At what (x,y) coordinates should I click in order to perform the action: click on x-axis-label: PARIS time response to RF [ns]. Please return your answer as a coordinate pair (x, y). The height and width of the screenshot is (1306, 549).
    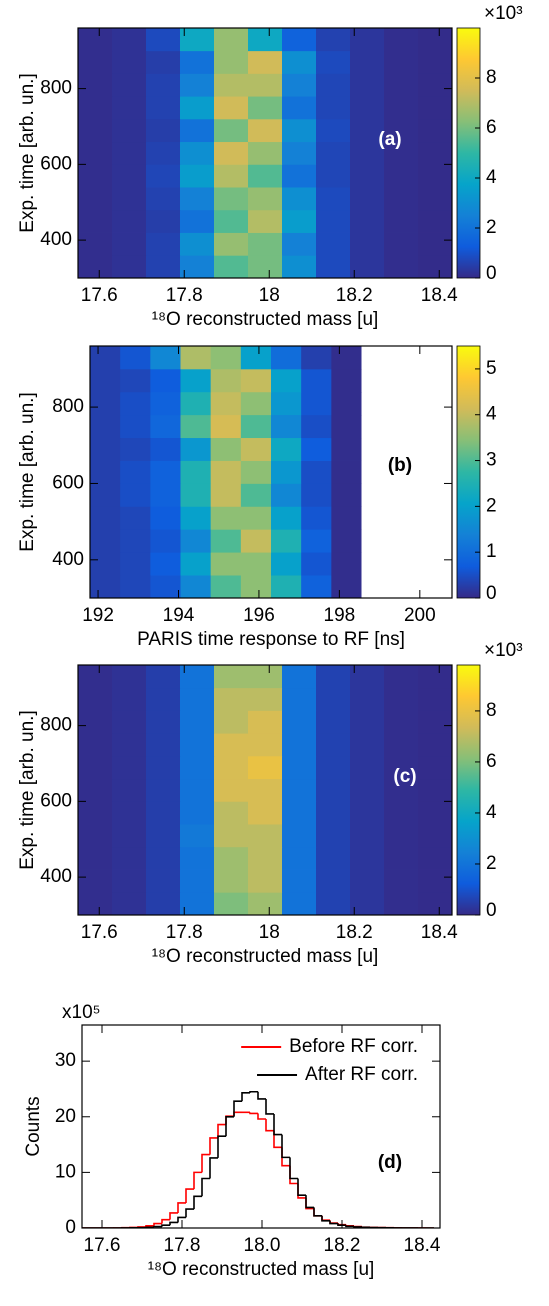
    Looking at the image, I should click on (271, 639).